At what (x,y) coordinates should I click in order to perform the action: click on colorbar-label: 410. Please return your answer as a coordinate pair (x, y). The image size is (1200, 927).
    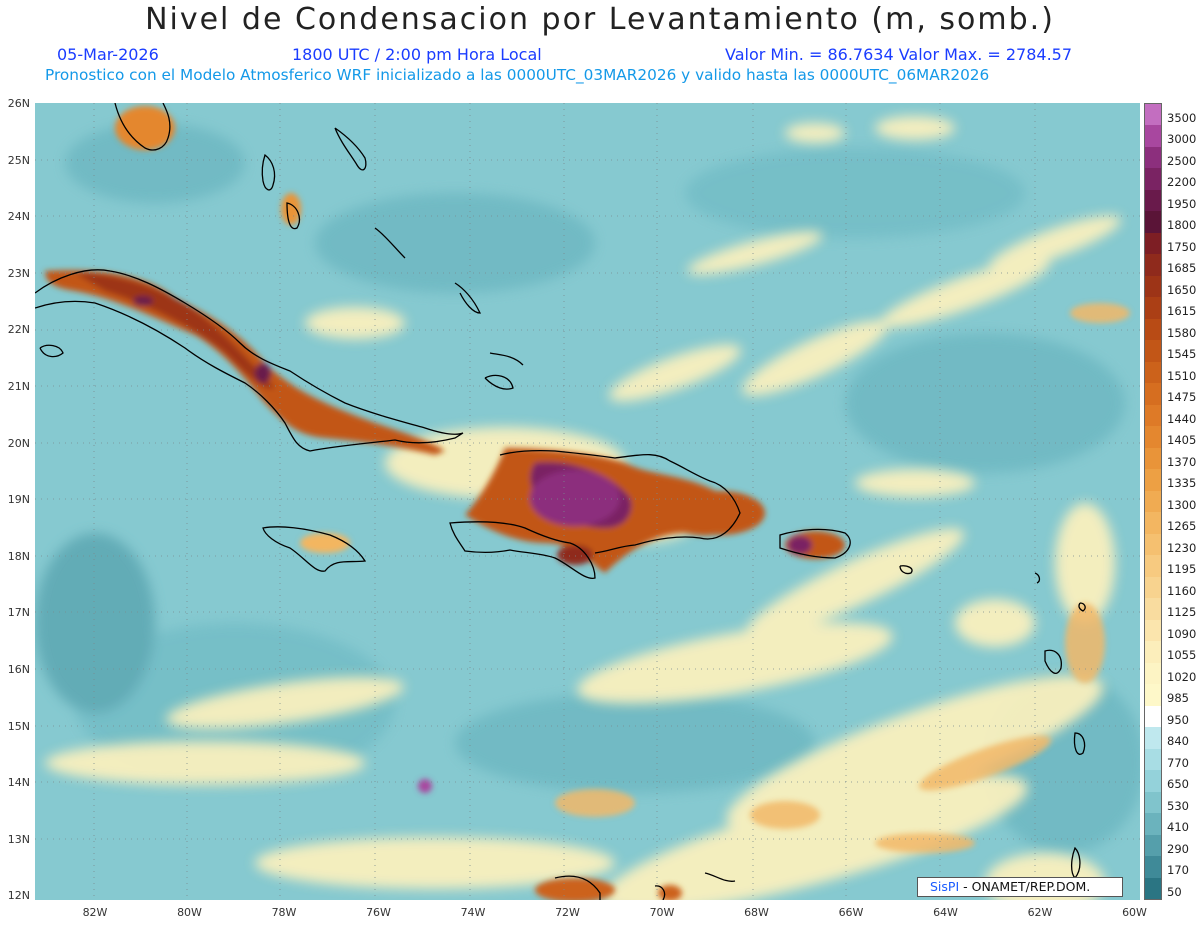
    Looking at the image, I should click on (1178, 827).